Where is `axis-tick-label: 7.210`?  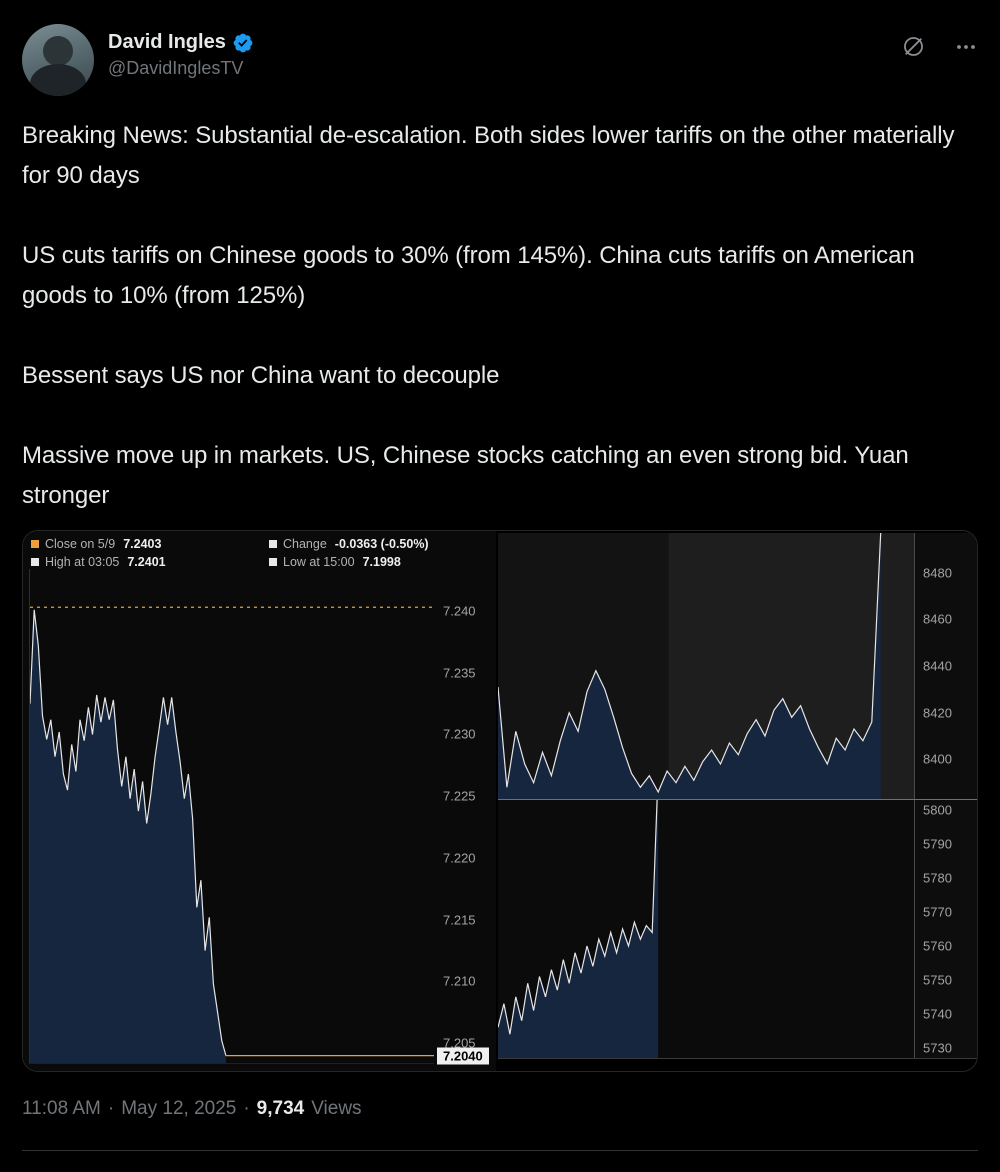
axis-tick-label: 7.210 is located at coordinates (459, 981).